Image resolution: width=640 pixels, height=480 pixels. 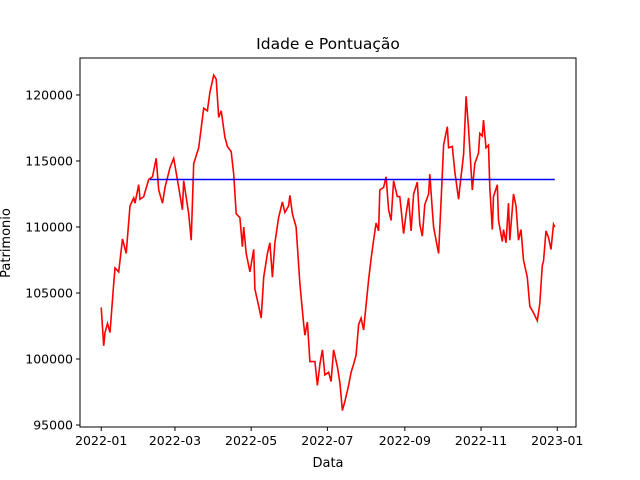 What do you see at coordinates (49, 94) in the screenshot?
I see `y-tick-label: 120000` at bounding box center [49, 94].